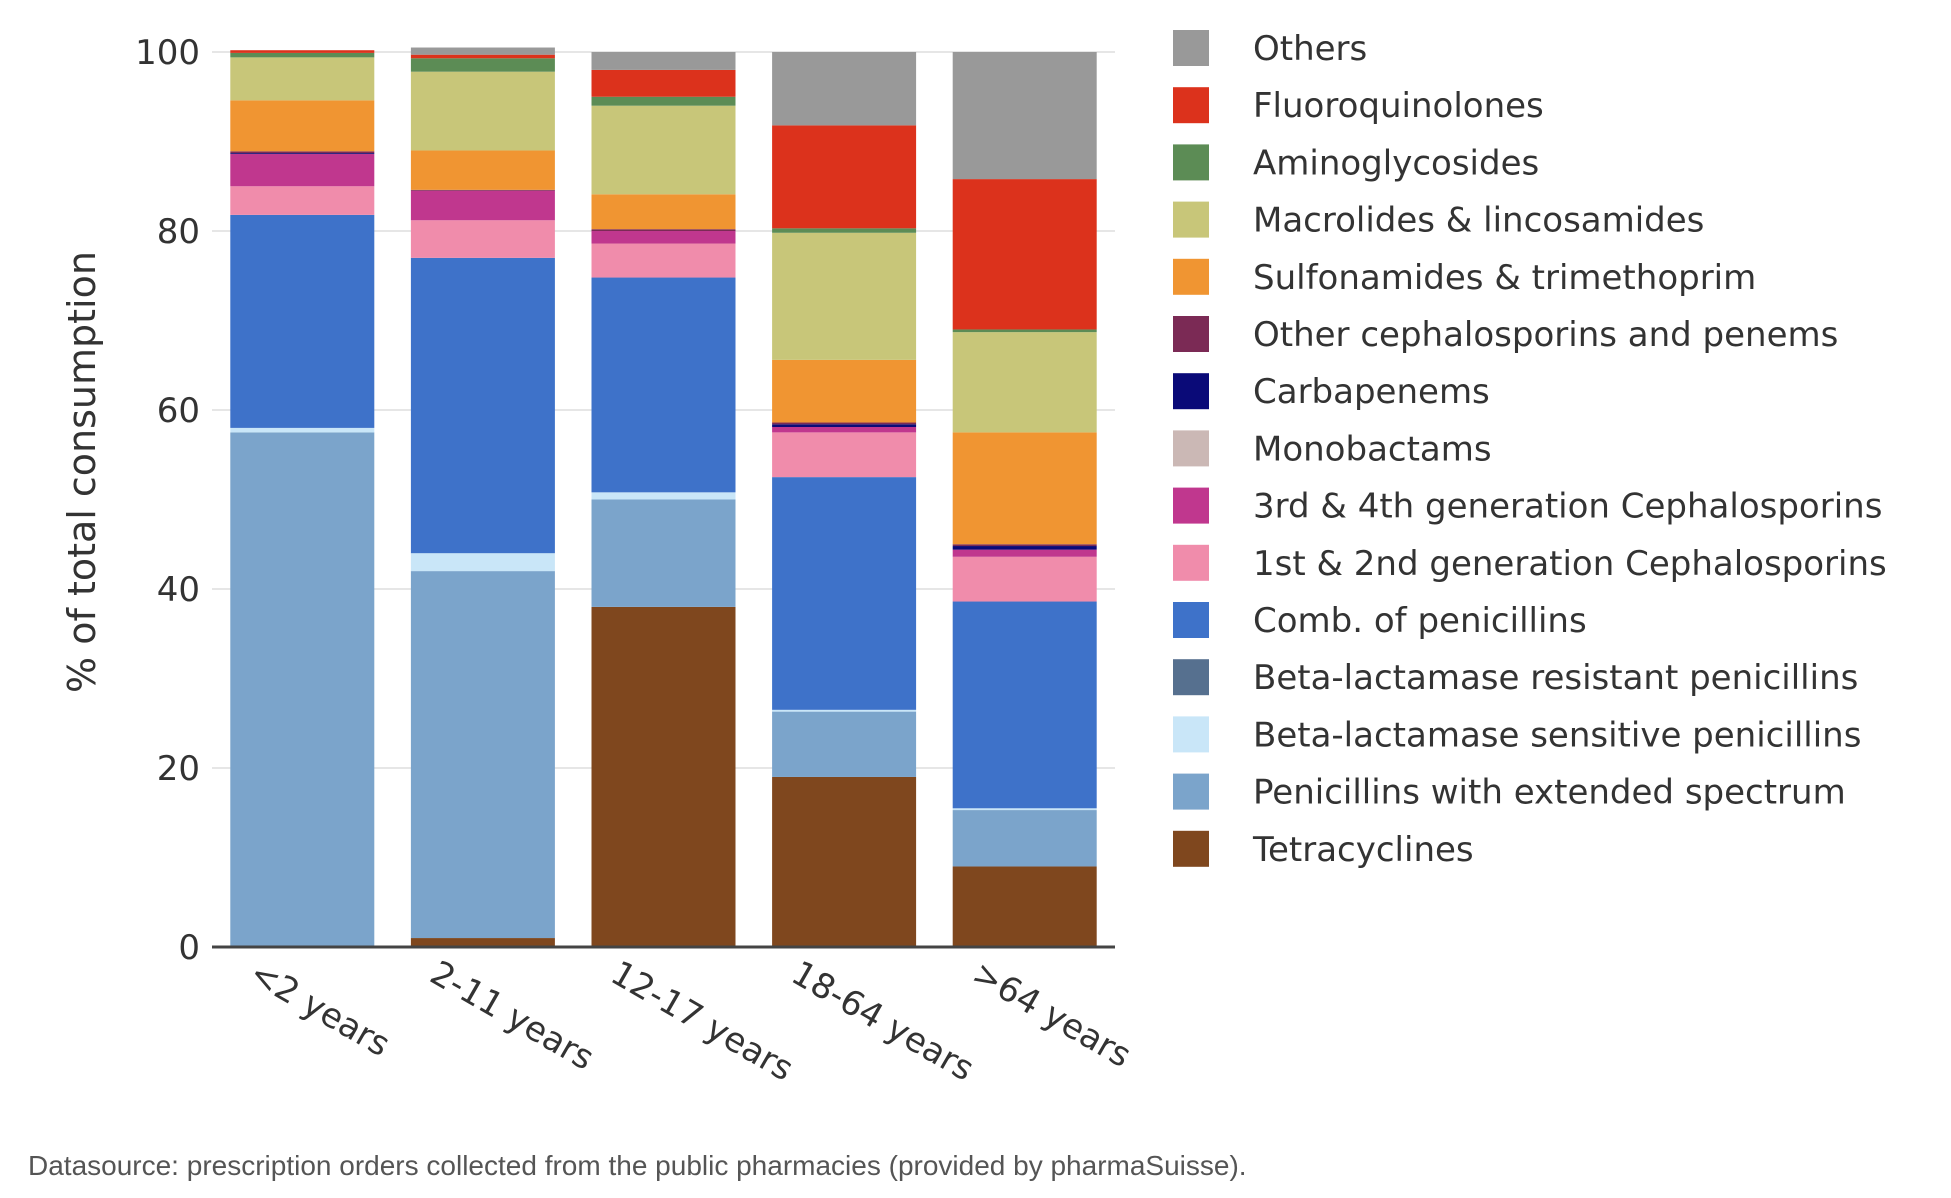 This screenshot has width=1951, height=1198. What do you see at coordinates (1396, 163) in the screenshot?
I see `legend-label: Aminoglycosides` at bounding box center [1396, 163].